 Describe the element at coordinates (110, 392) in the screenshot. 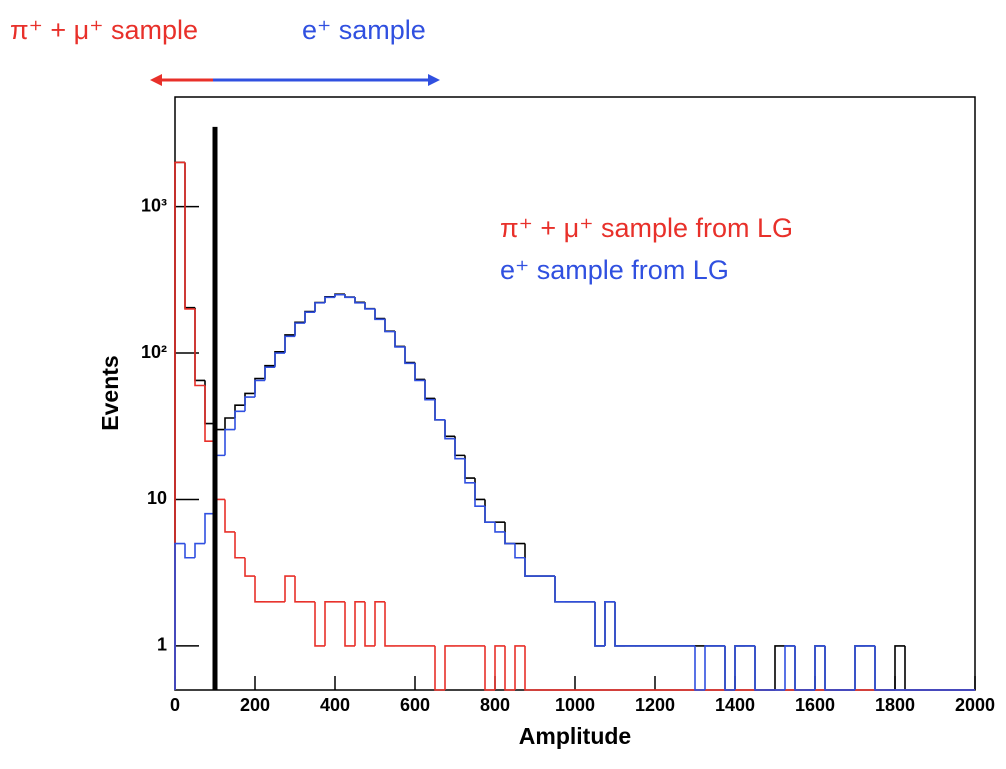

I see `y-axis-label: Events` at that location.